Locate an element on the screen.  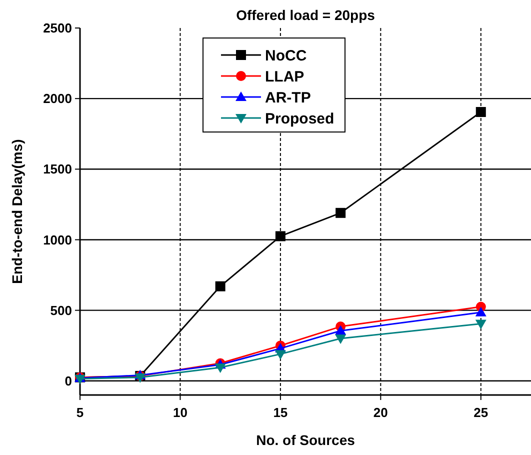
legend-label: NoCC is located at coordinates (286, 55).